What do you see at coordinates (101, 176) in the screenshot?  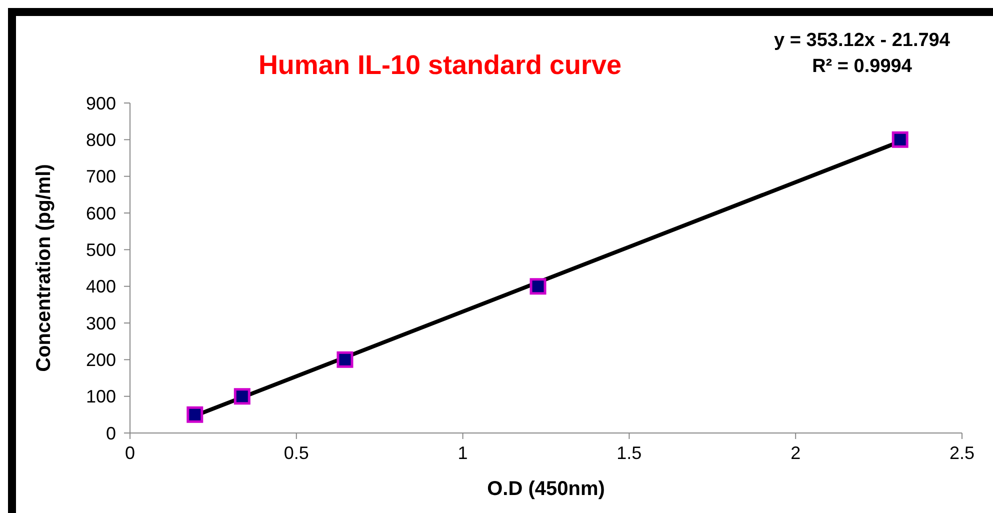 I see `y-tick-label: 700` at bounding box center [101, 176].